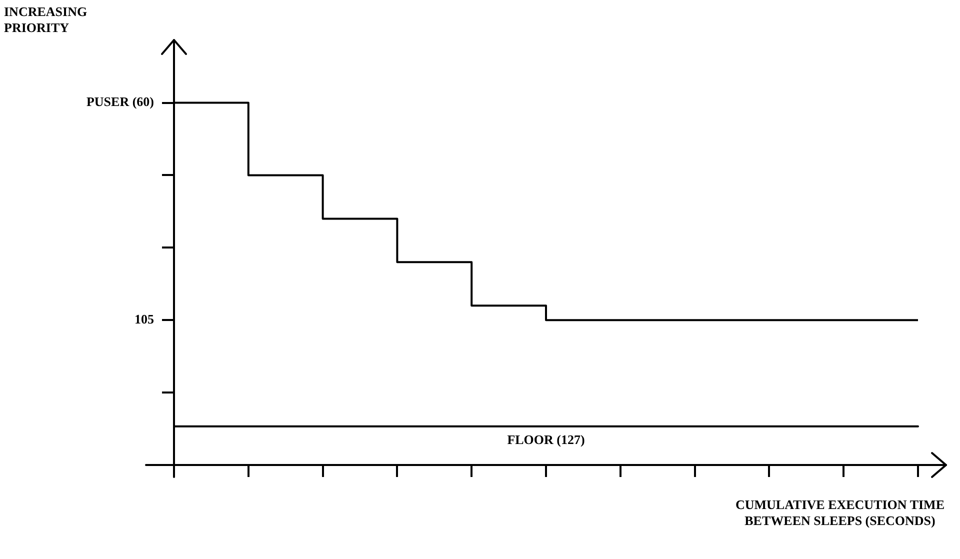 This screenshot has width=960, height=559. I want to click on y-tick-label: 105, so click(144, 318).